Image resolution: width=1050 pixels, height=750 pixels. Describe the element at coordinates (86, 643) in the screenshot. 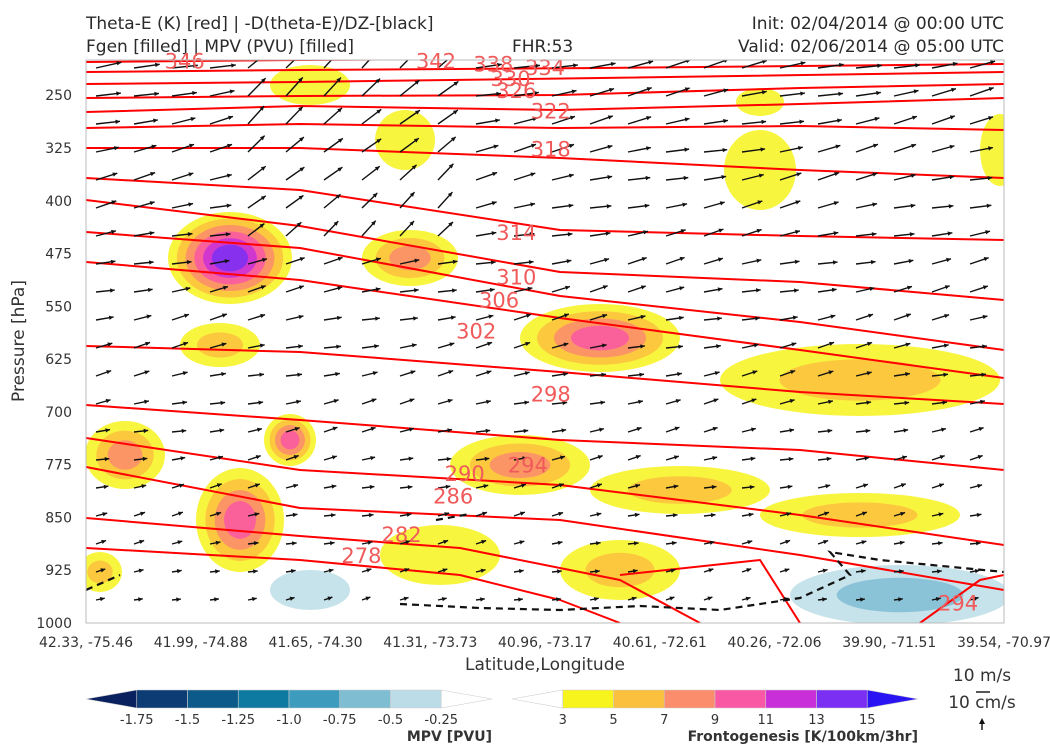

I see `x-tick-label: 42.33, -75.46` at that location.